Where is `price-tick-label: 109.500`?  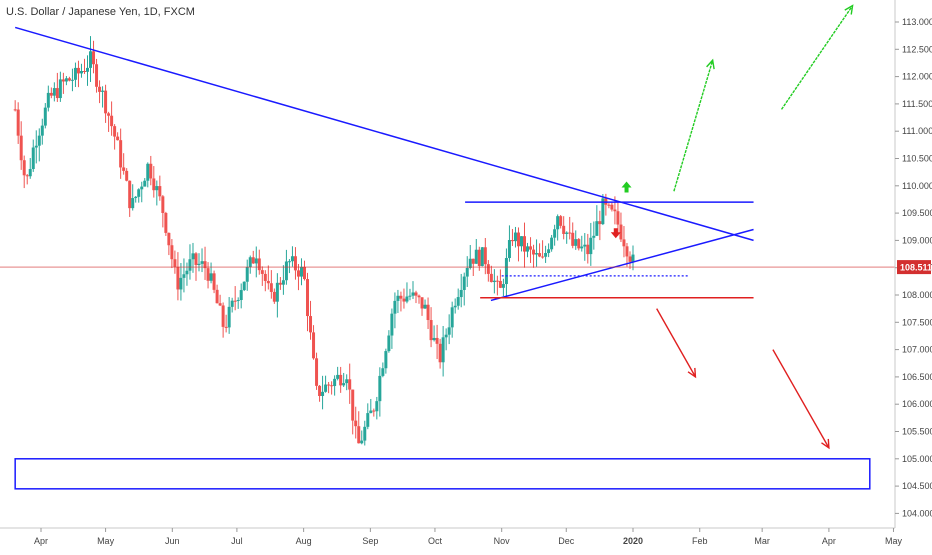
price-tick-label: 109.500 is located at coordinates (917, 213).